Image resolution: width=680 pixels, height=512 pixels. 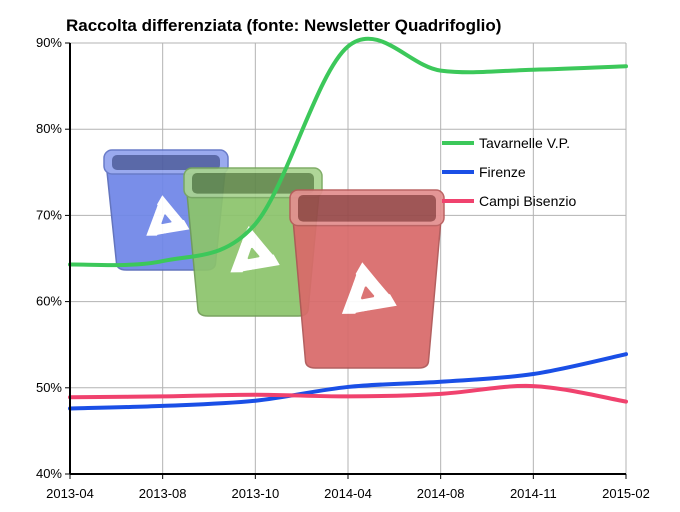 I want to click on legend-label: Tavarnelle V.P., so click(x=524, y=143).